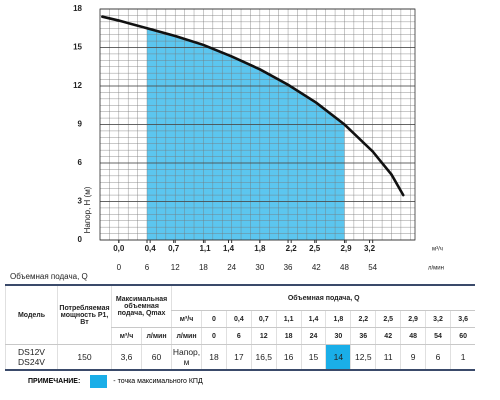 Image resolution: width=500 pixels, height=400 pixels. What do you see at coordinates (338, 357) in the screenshot?
I see `head-cell: 14` at bounding box center [338, 357].